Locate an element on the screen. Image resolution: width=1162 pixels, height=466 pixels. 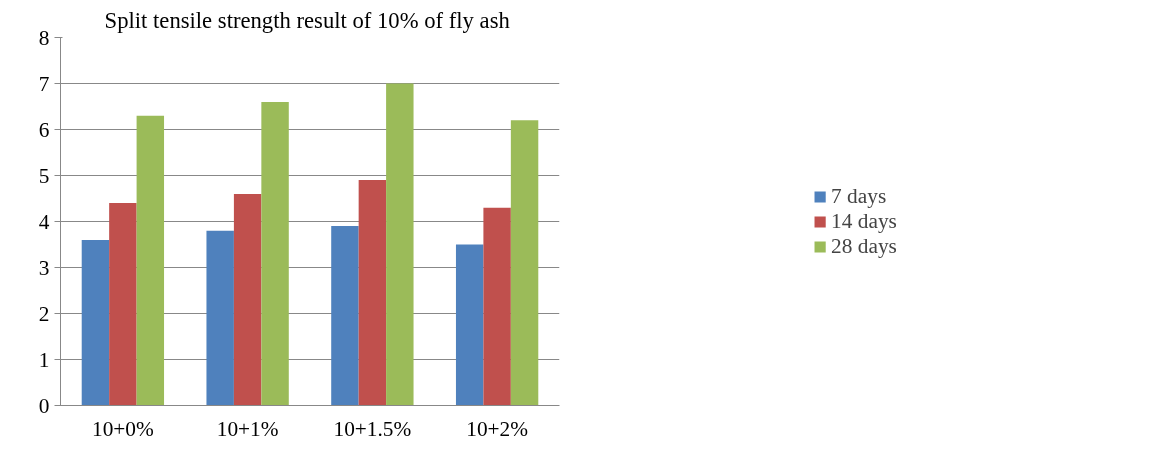
x-tick-label: 10+1.5% is located at coordinates (372, 428).